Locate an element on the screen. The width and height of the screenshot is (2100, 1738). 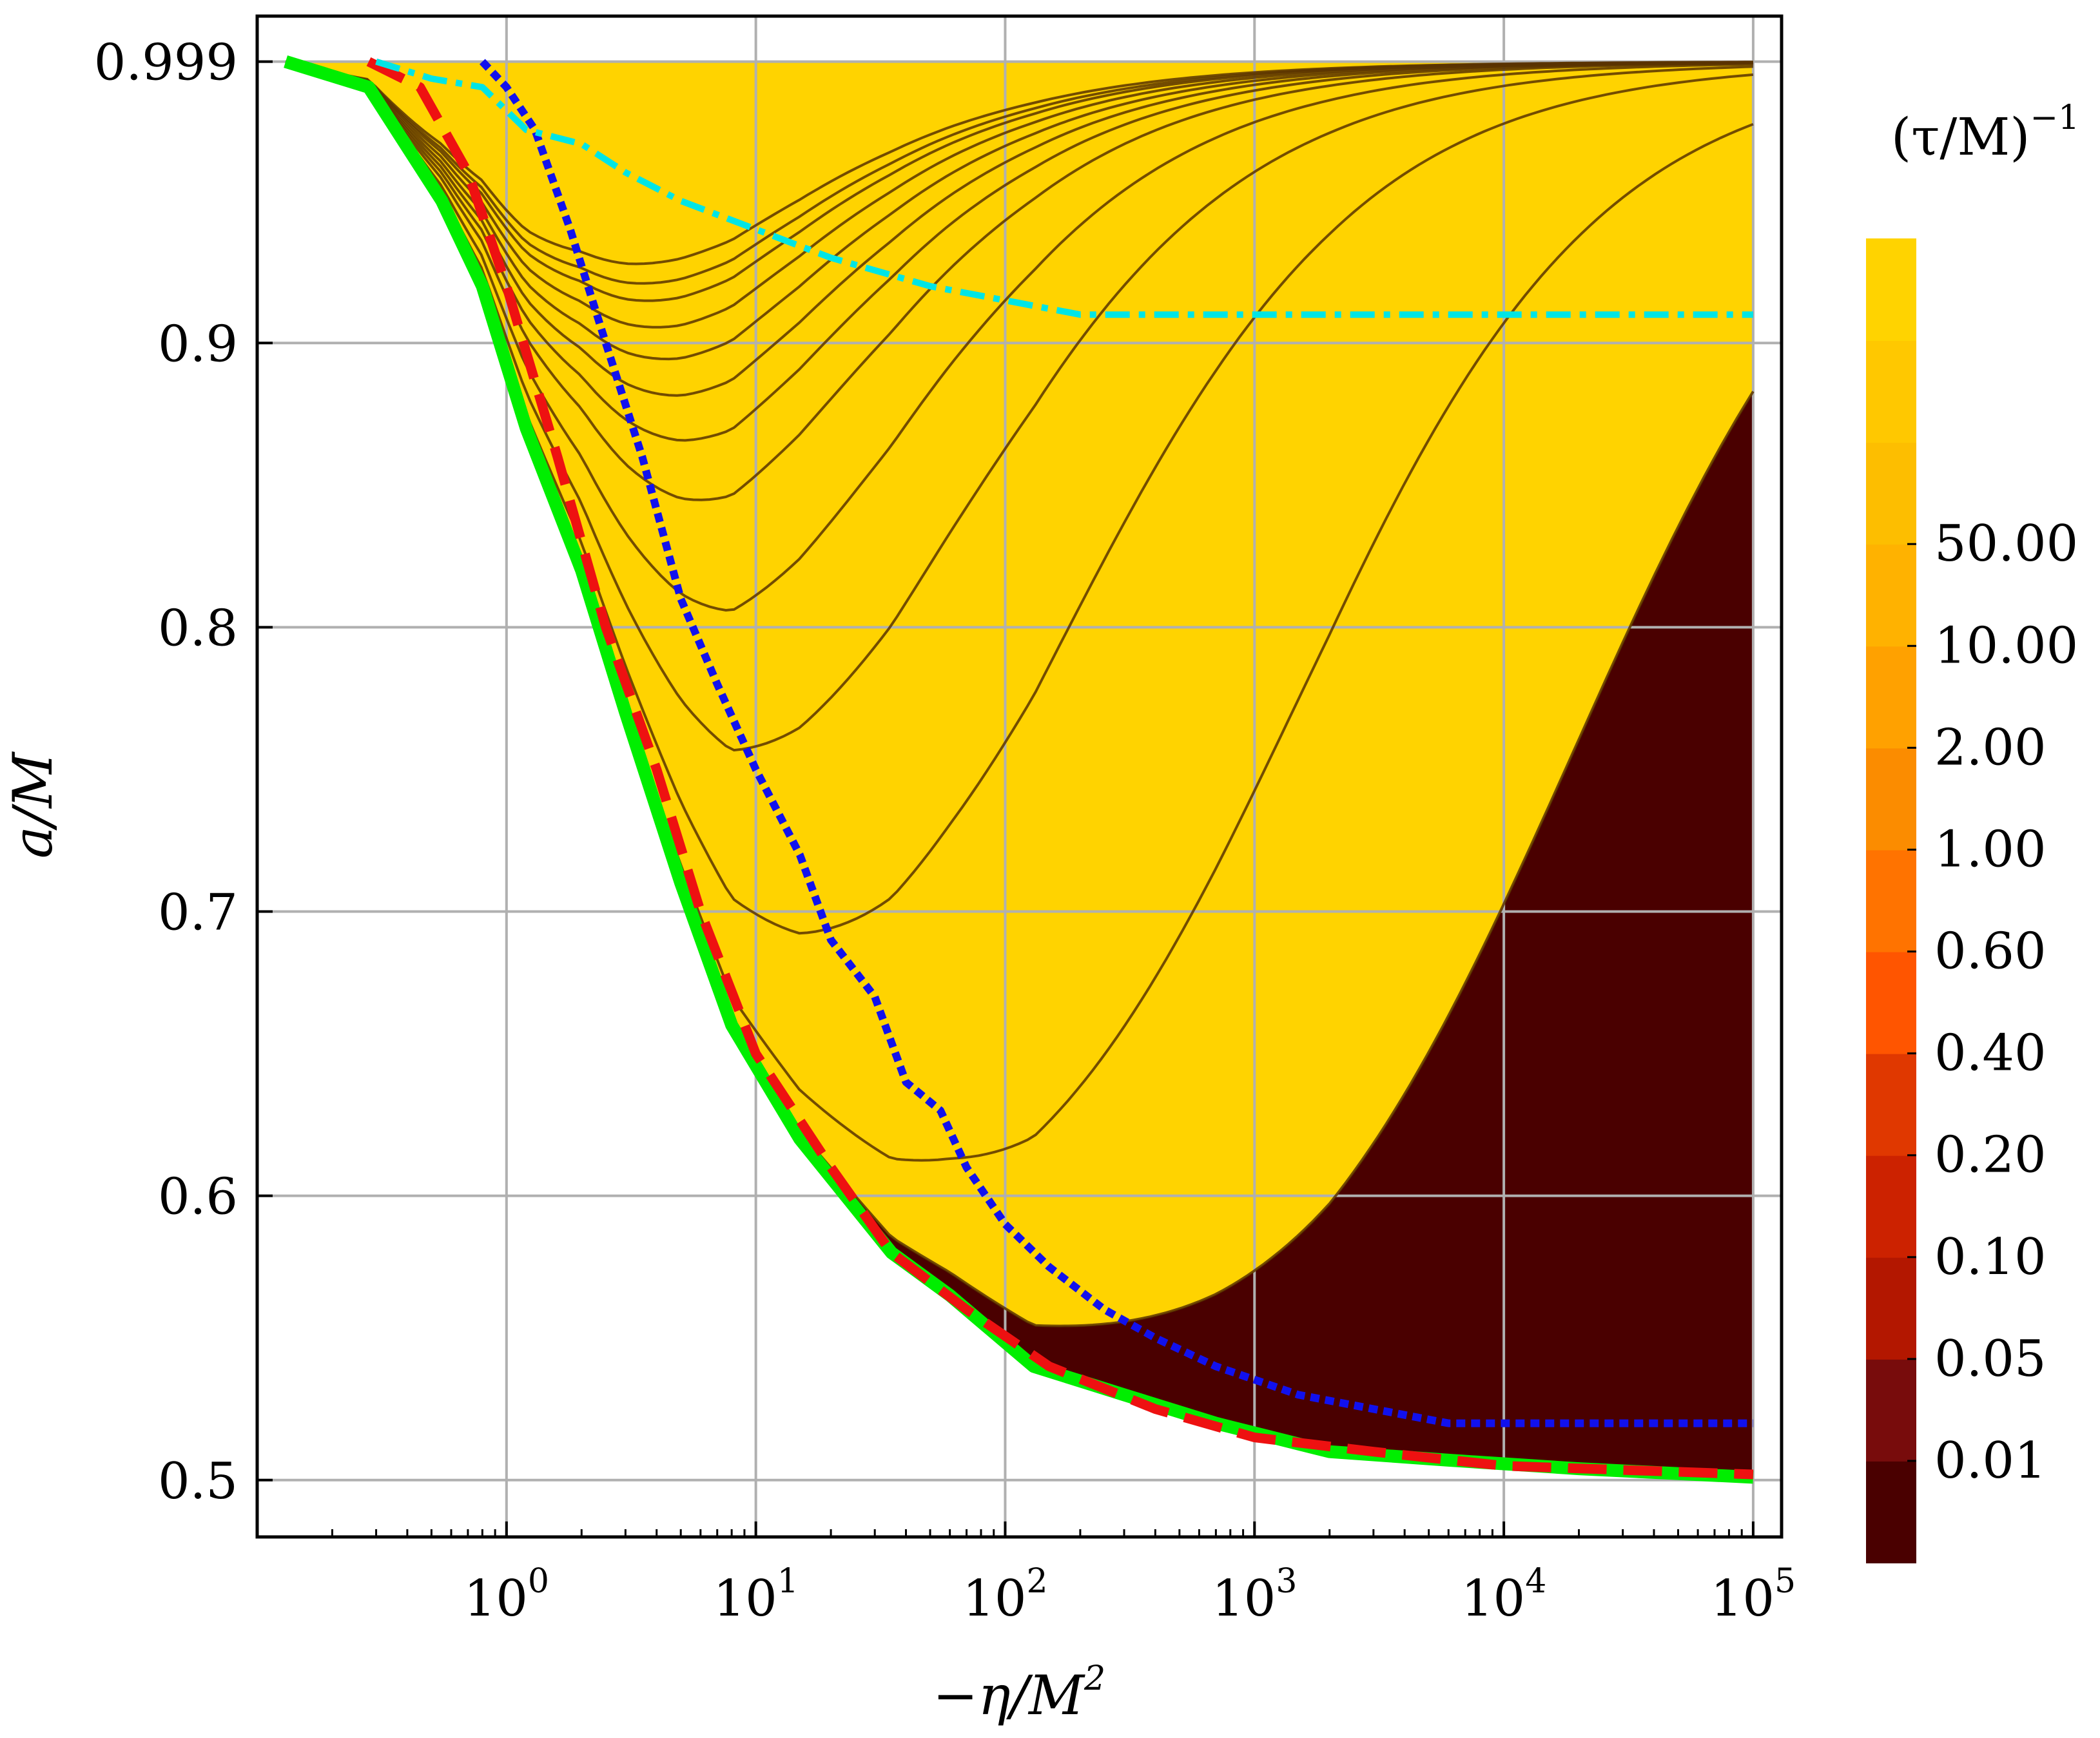
x-tick-exp: 2 is located at coordinates (1037, 1581).